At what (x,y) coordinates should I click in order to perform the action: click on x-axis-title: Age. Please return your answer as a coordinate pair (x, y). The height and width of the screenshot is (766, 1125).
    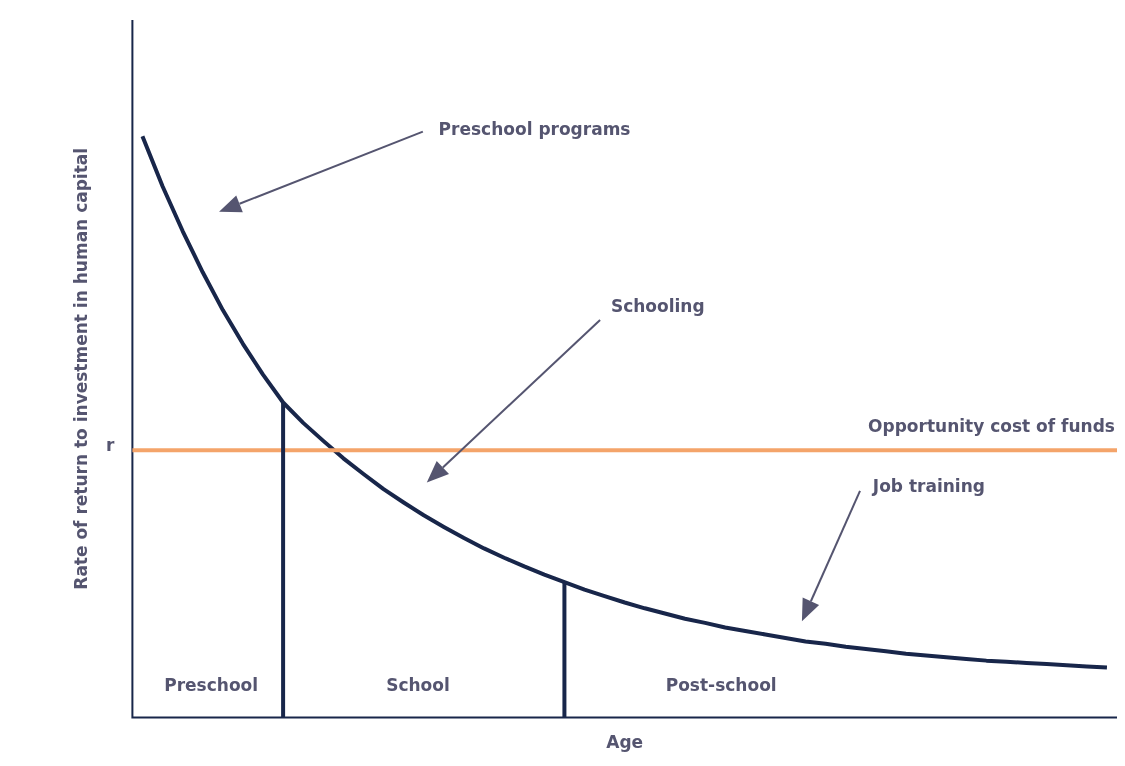
    Looking at the image, I should click on (625, 742).